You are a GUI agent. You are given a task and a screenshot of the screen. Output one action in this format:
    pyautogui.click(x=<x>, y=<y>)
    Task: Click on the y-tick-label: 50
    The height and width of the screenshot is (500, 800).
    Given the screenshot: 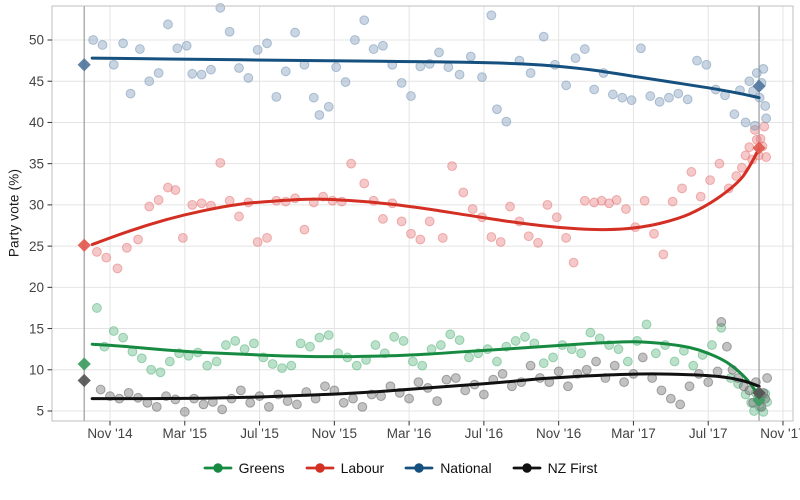 What is the action you would take?
    pyautogui.click(x=36, y=40)
    